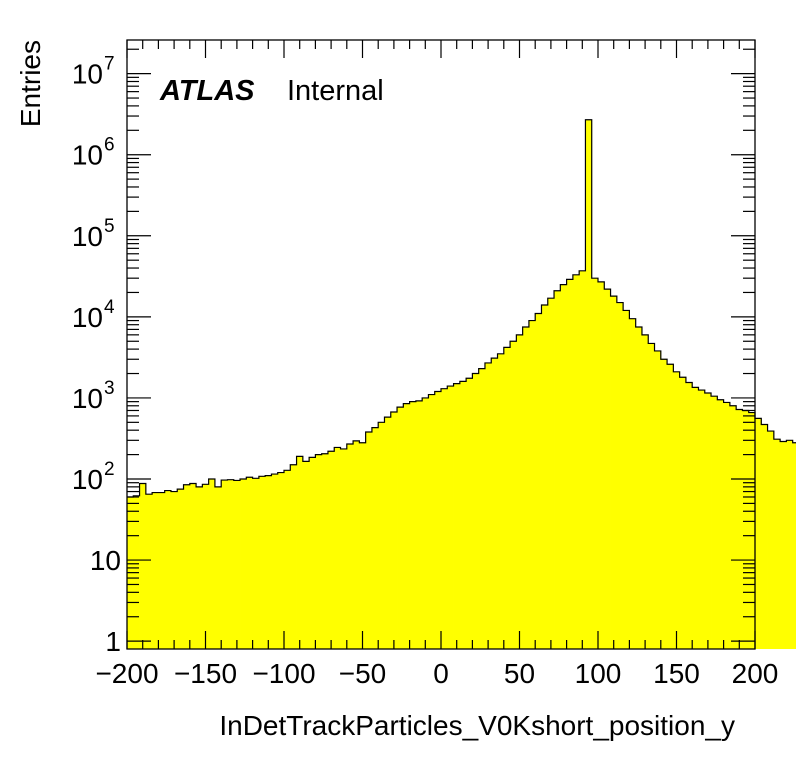 Image resolution: width=796 pixels, height=772 pixels. I want to click on y-tick-exponent: 5, so click(109, 226).